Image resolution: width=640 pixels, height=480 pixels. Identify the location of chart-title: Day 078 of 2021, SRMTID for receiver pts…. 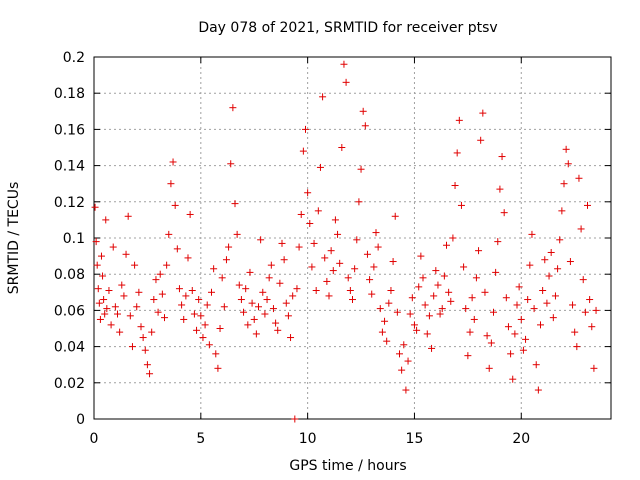
(347, 28).